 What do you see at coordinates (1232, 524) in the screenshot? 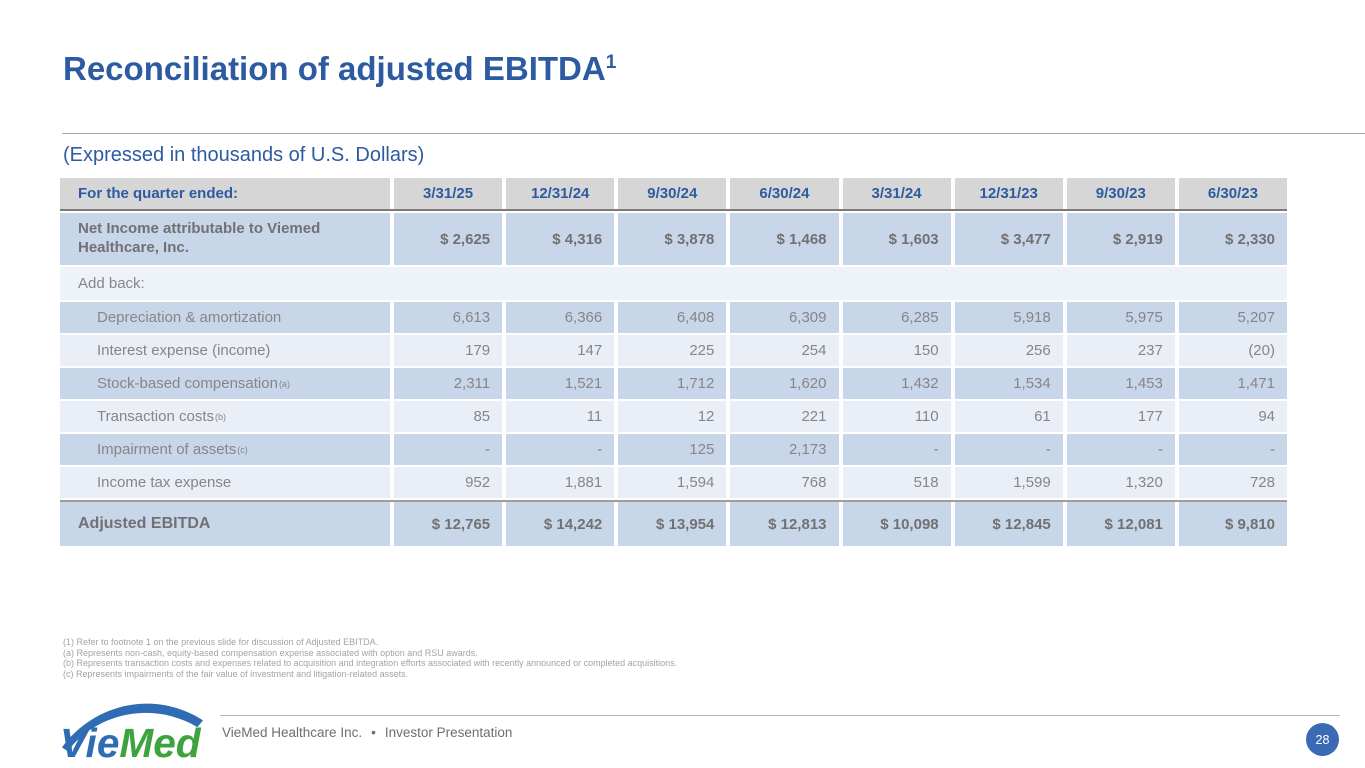
I see `cell-value: $ 9,810` at bounding box center [1232, 524].